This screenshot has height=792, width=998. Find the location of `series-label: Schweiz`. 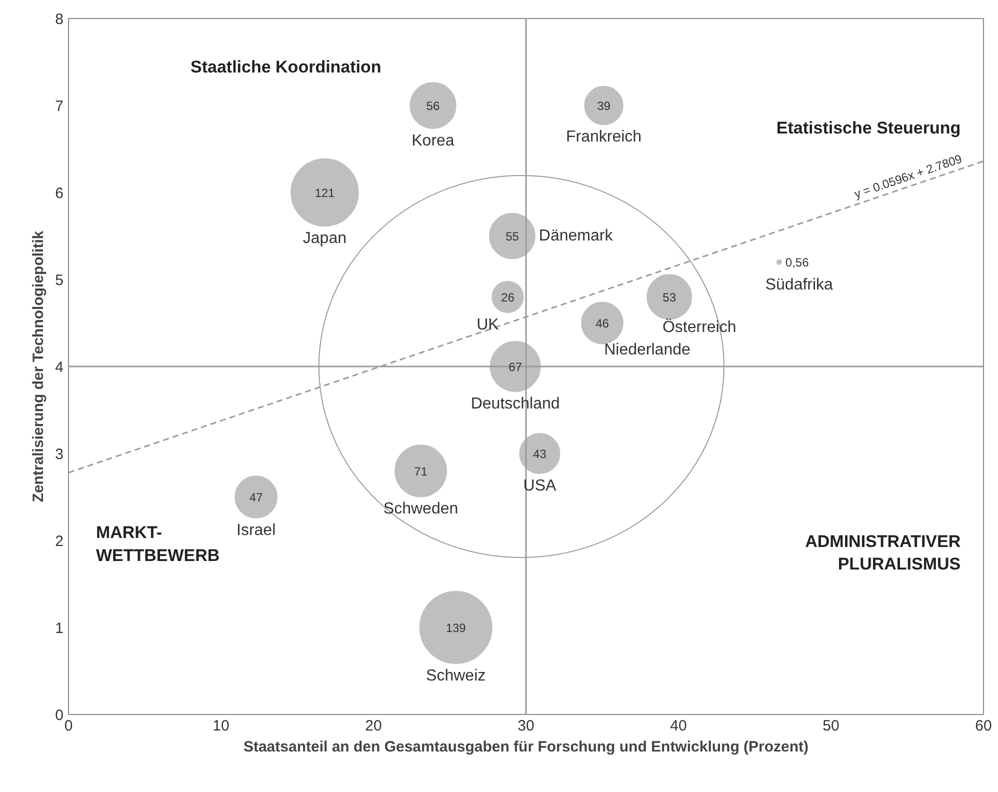

series-label: Schweiz is located at coordinates (456, 676).